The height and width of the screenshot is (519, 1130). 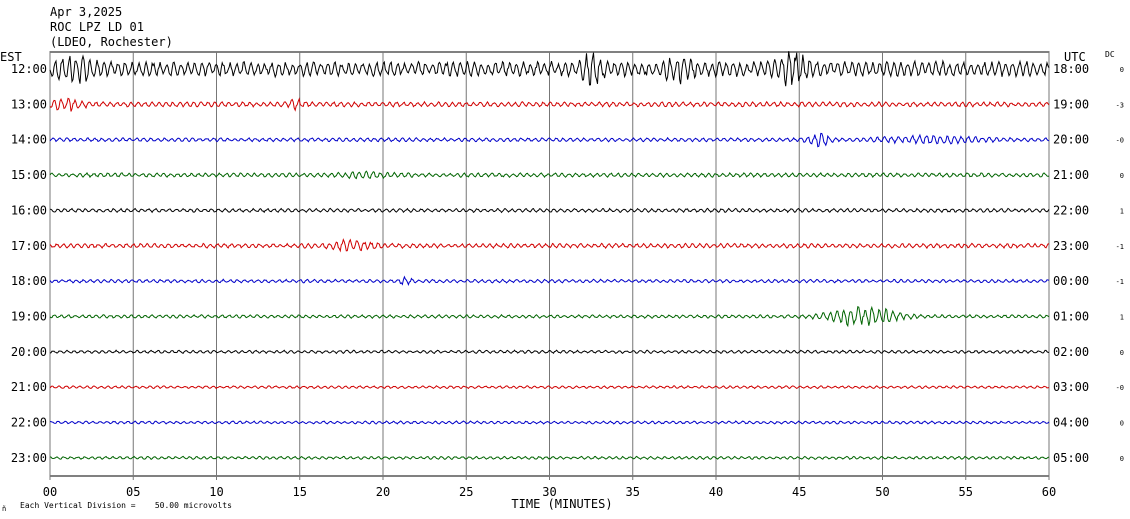 What do you see at coordinates (300, 492) in the screenshot?
I see `x-tick-label: 15` at bounding box center [300, 492].